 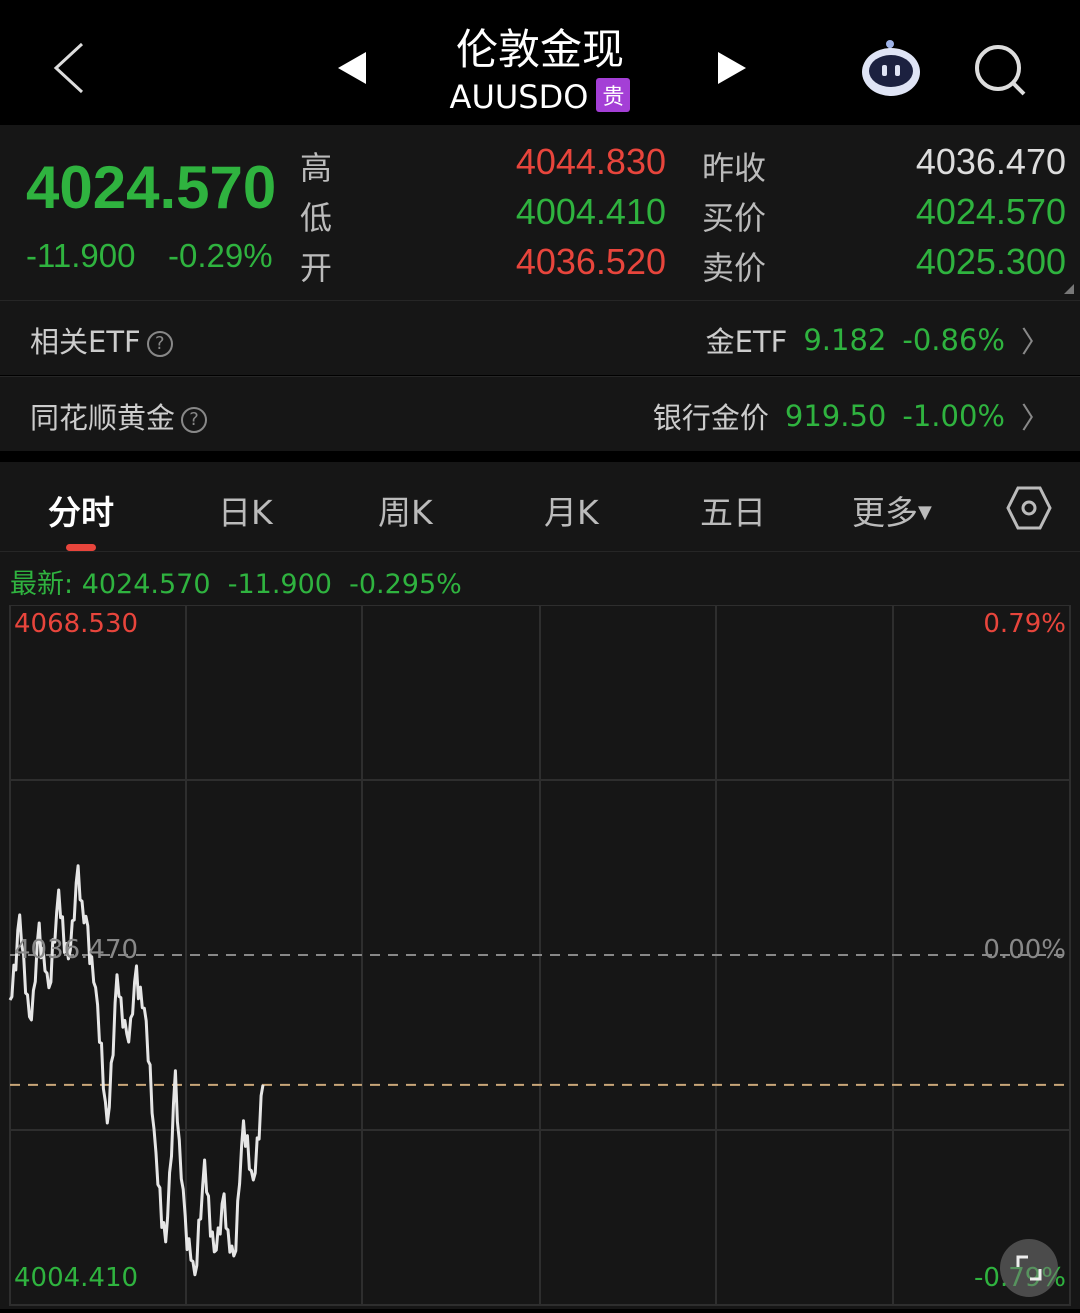 I want to click on y-mid-label: 4036.470, so click(x=76, y=950).